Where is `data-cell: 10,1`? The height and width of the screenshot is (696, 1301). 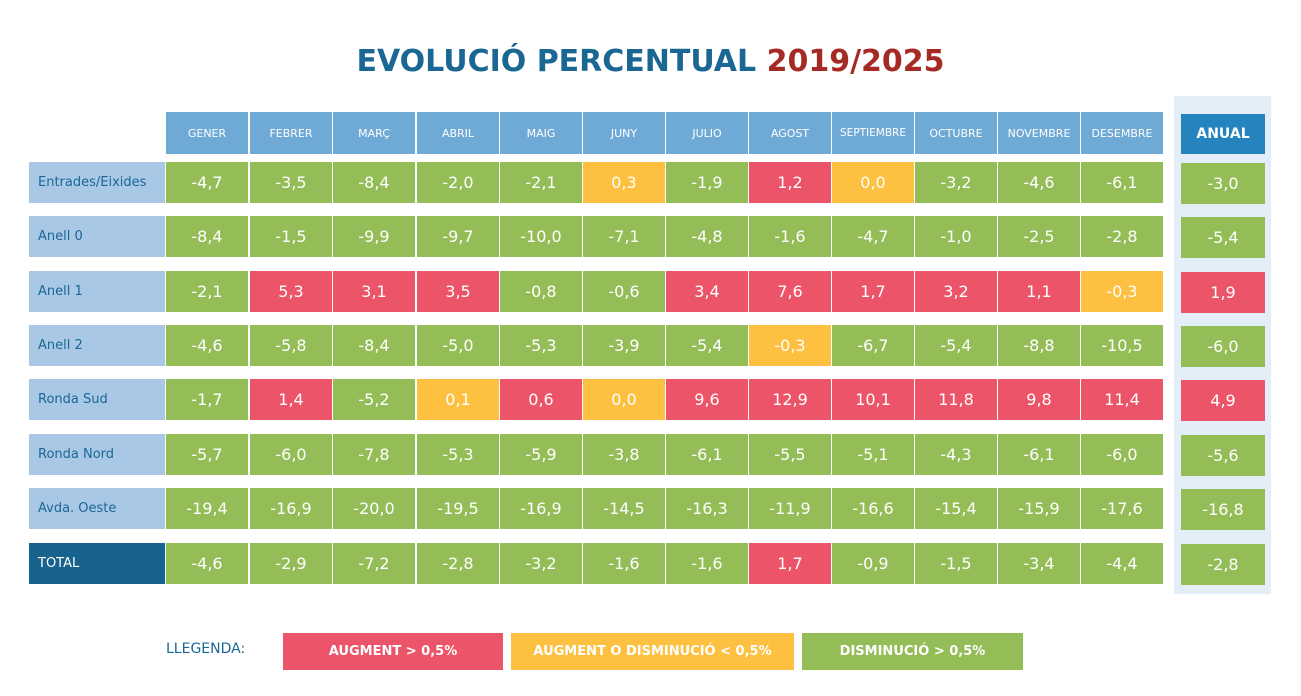
data-cell: 10,1 is located at coordinates (873, 399).